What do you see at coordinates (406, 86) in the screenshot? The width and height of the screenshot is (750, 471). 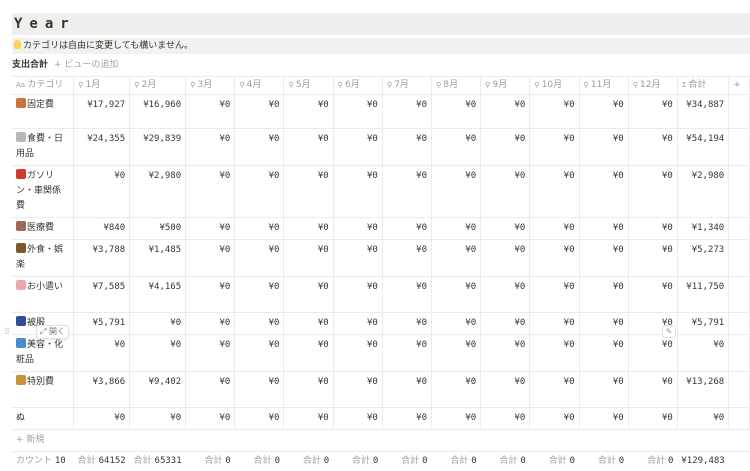 I see `column-header: ⚲ 7月` at bounding box center [406, 86].